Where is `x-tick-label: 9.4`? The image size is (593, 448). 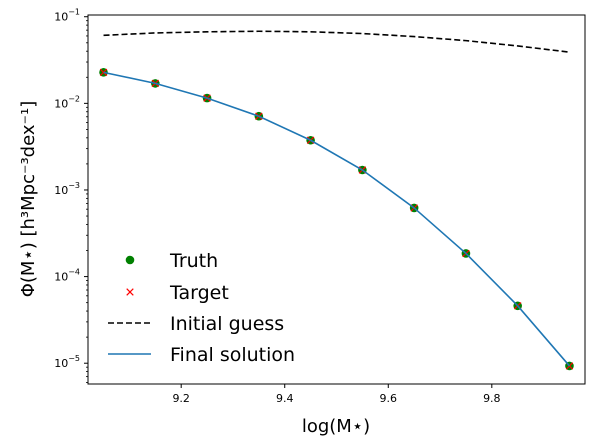 x-tick-label: 9.4 is located at coordinates (285, 398).